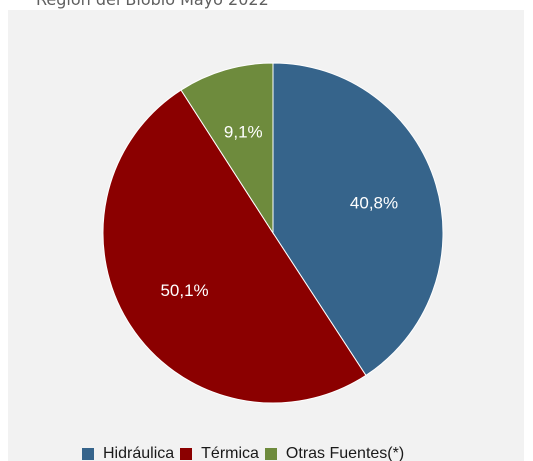 The width and height of the screenshot is (533, 461). I want to click on legend-swatch-otras-fuentes, so click(270, 454).